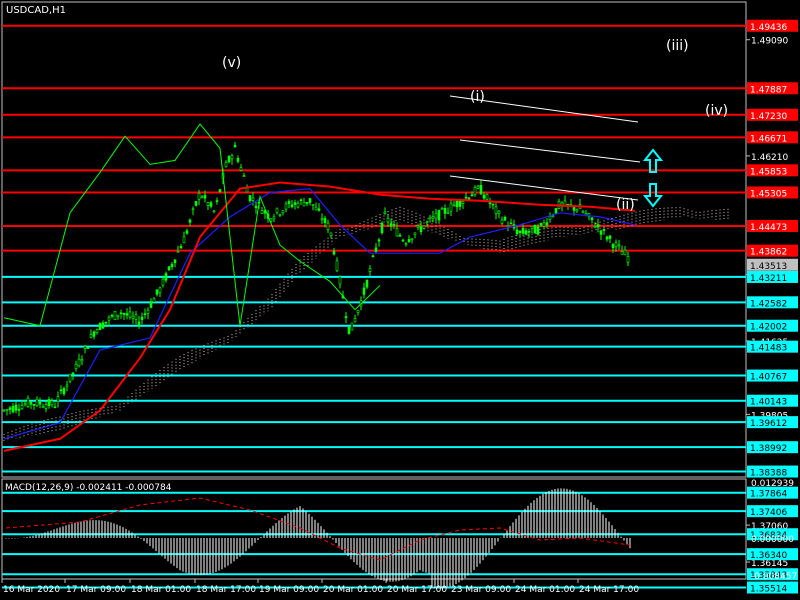 The width and height of the screenshot is (800, 600). Describe the element at coordinates (653, 160) in the screenshot. I see `up-arrow-icon` at that location.